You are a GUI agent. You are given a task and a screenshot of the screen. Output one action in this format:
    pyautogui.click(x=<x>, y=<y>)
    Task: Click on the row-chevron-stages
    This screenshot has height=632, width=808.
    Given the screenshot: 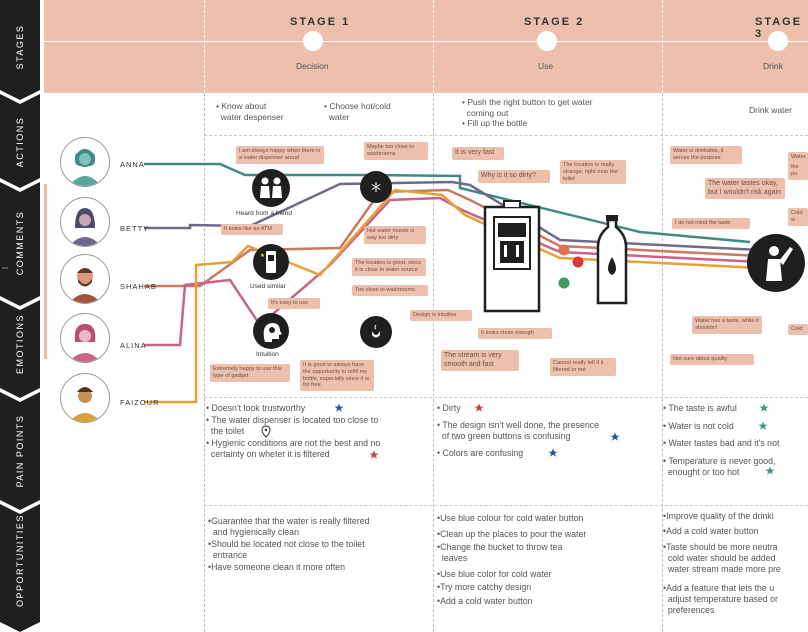 What is the action you would take?
    pyautogui.click(x=20, y=50)
    